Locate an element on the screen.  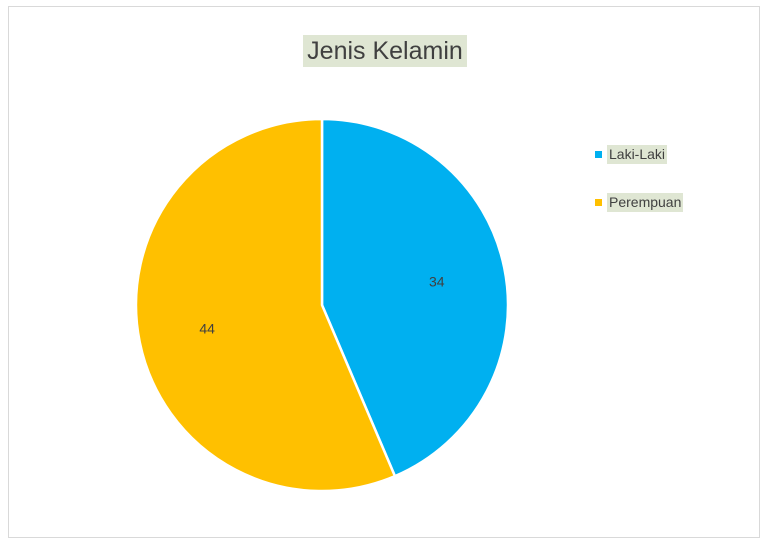
data-label-perempuan: 44 is located at coordinates (207, 328).